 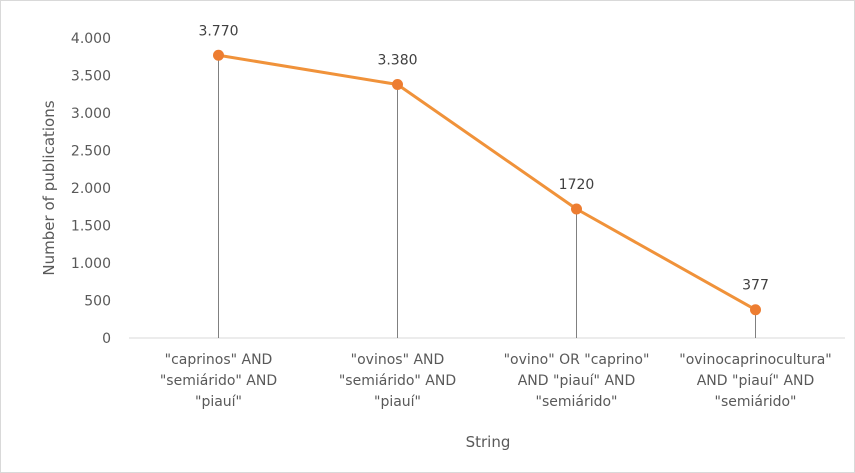 What do you see at coordinates (488, 442) in the screenshot?
I see `x-axis-title: String` at bounding box center [488, 442].